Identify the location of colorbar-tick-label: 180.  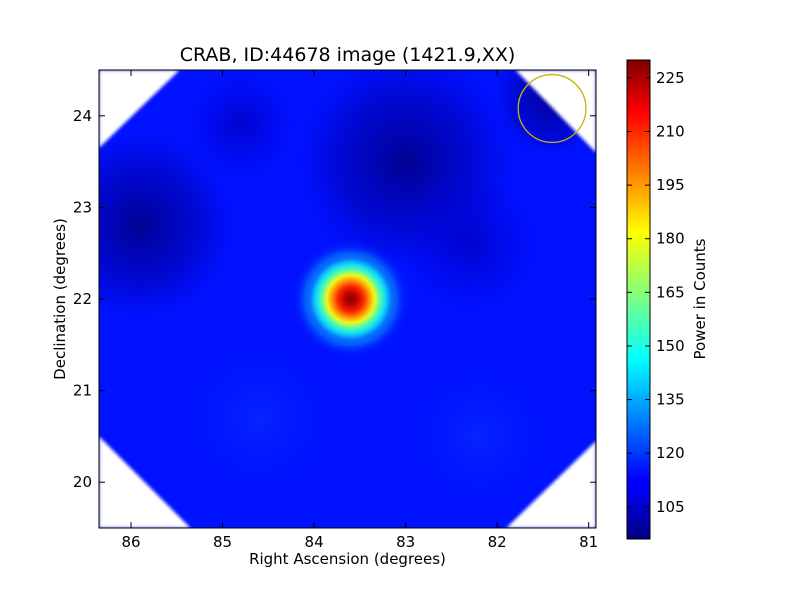
(670, 239).